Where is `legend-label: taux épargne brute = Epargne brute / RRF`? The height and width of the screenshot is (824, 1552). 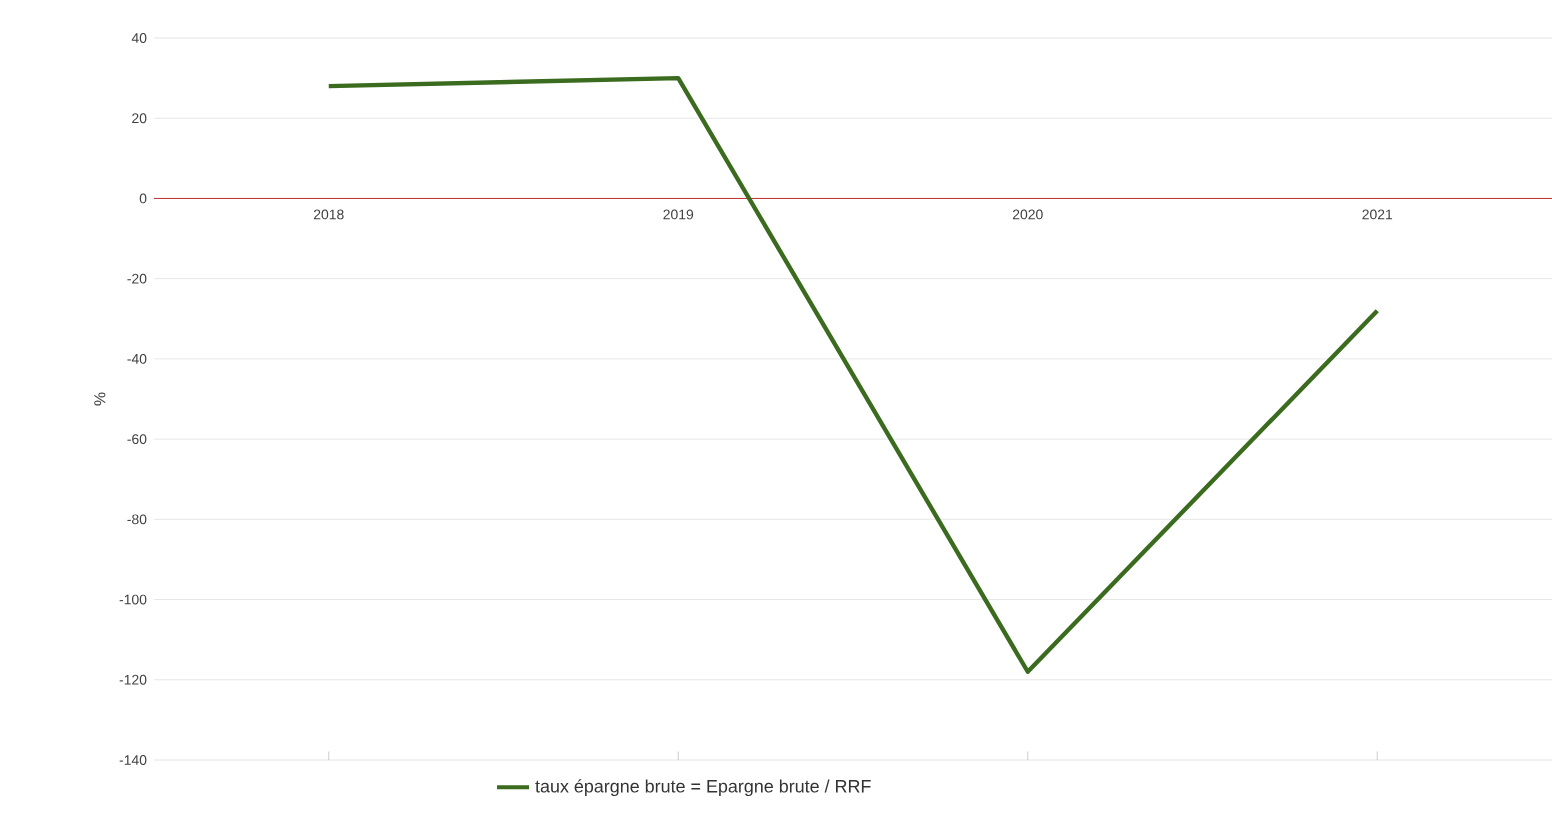 legend-label: taux épargne brute = Epargne brute / RRF is located at coordinates (703, 788).